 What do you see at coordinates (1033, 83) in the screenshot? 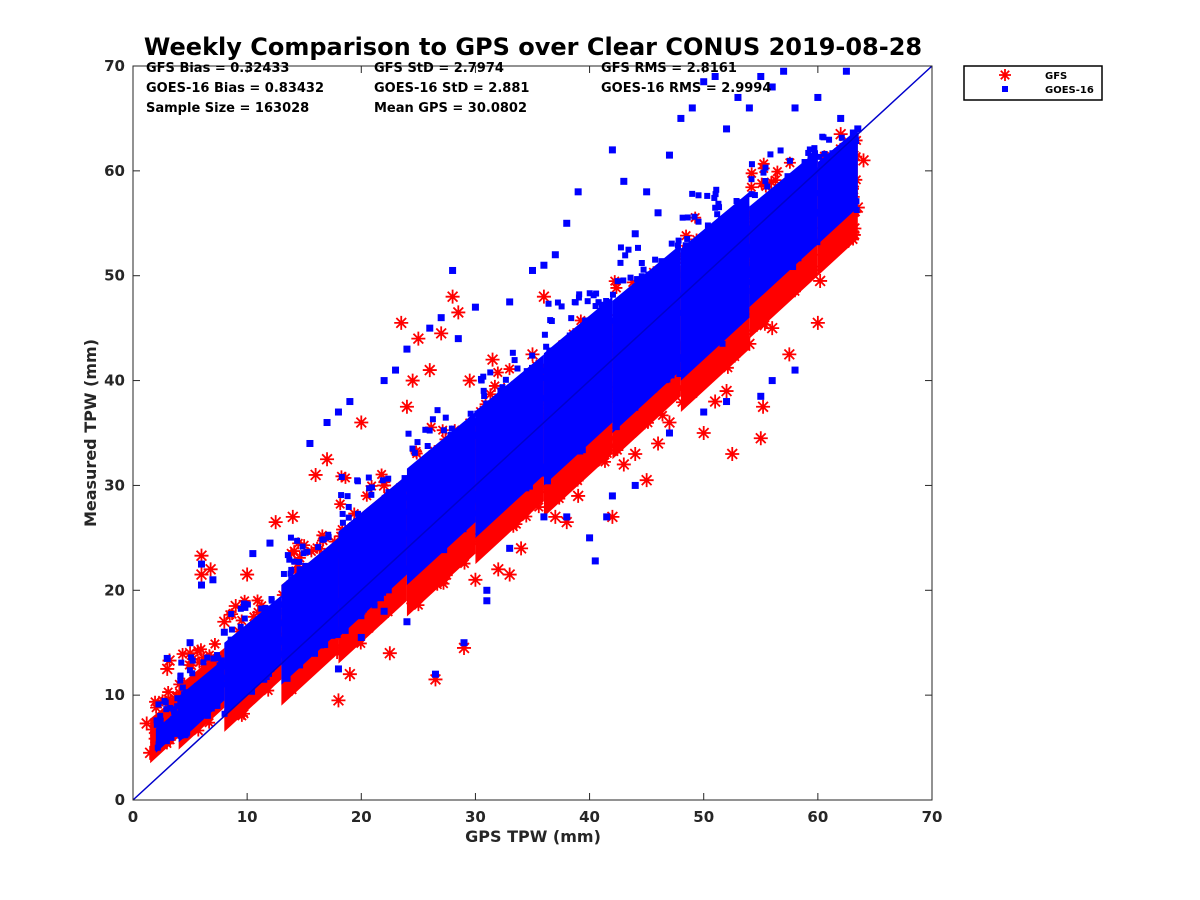
I see `legend: GFS GOES-16` at bounding box center [1033, 83].